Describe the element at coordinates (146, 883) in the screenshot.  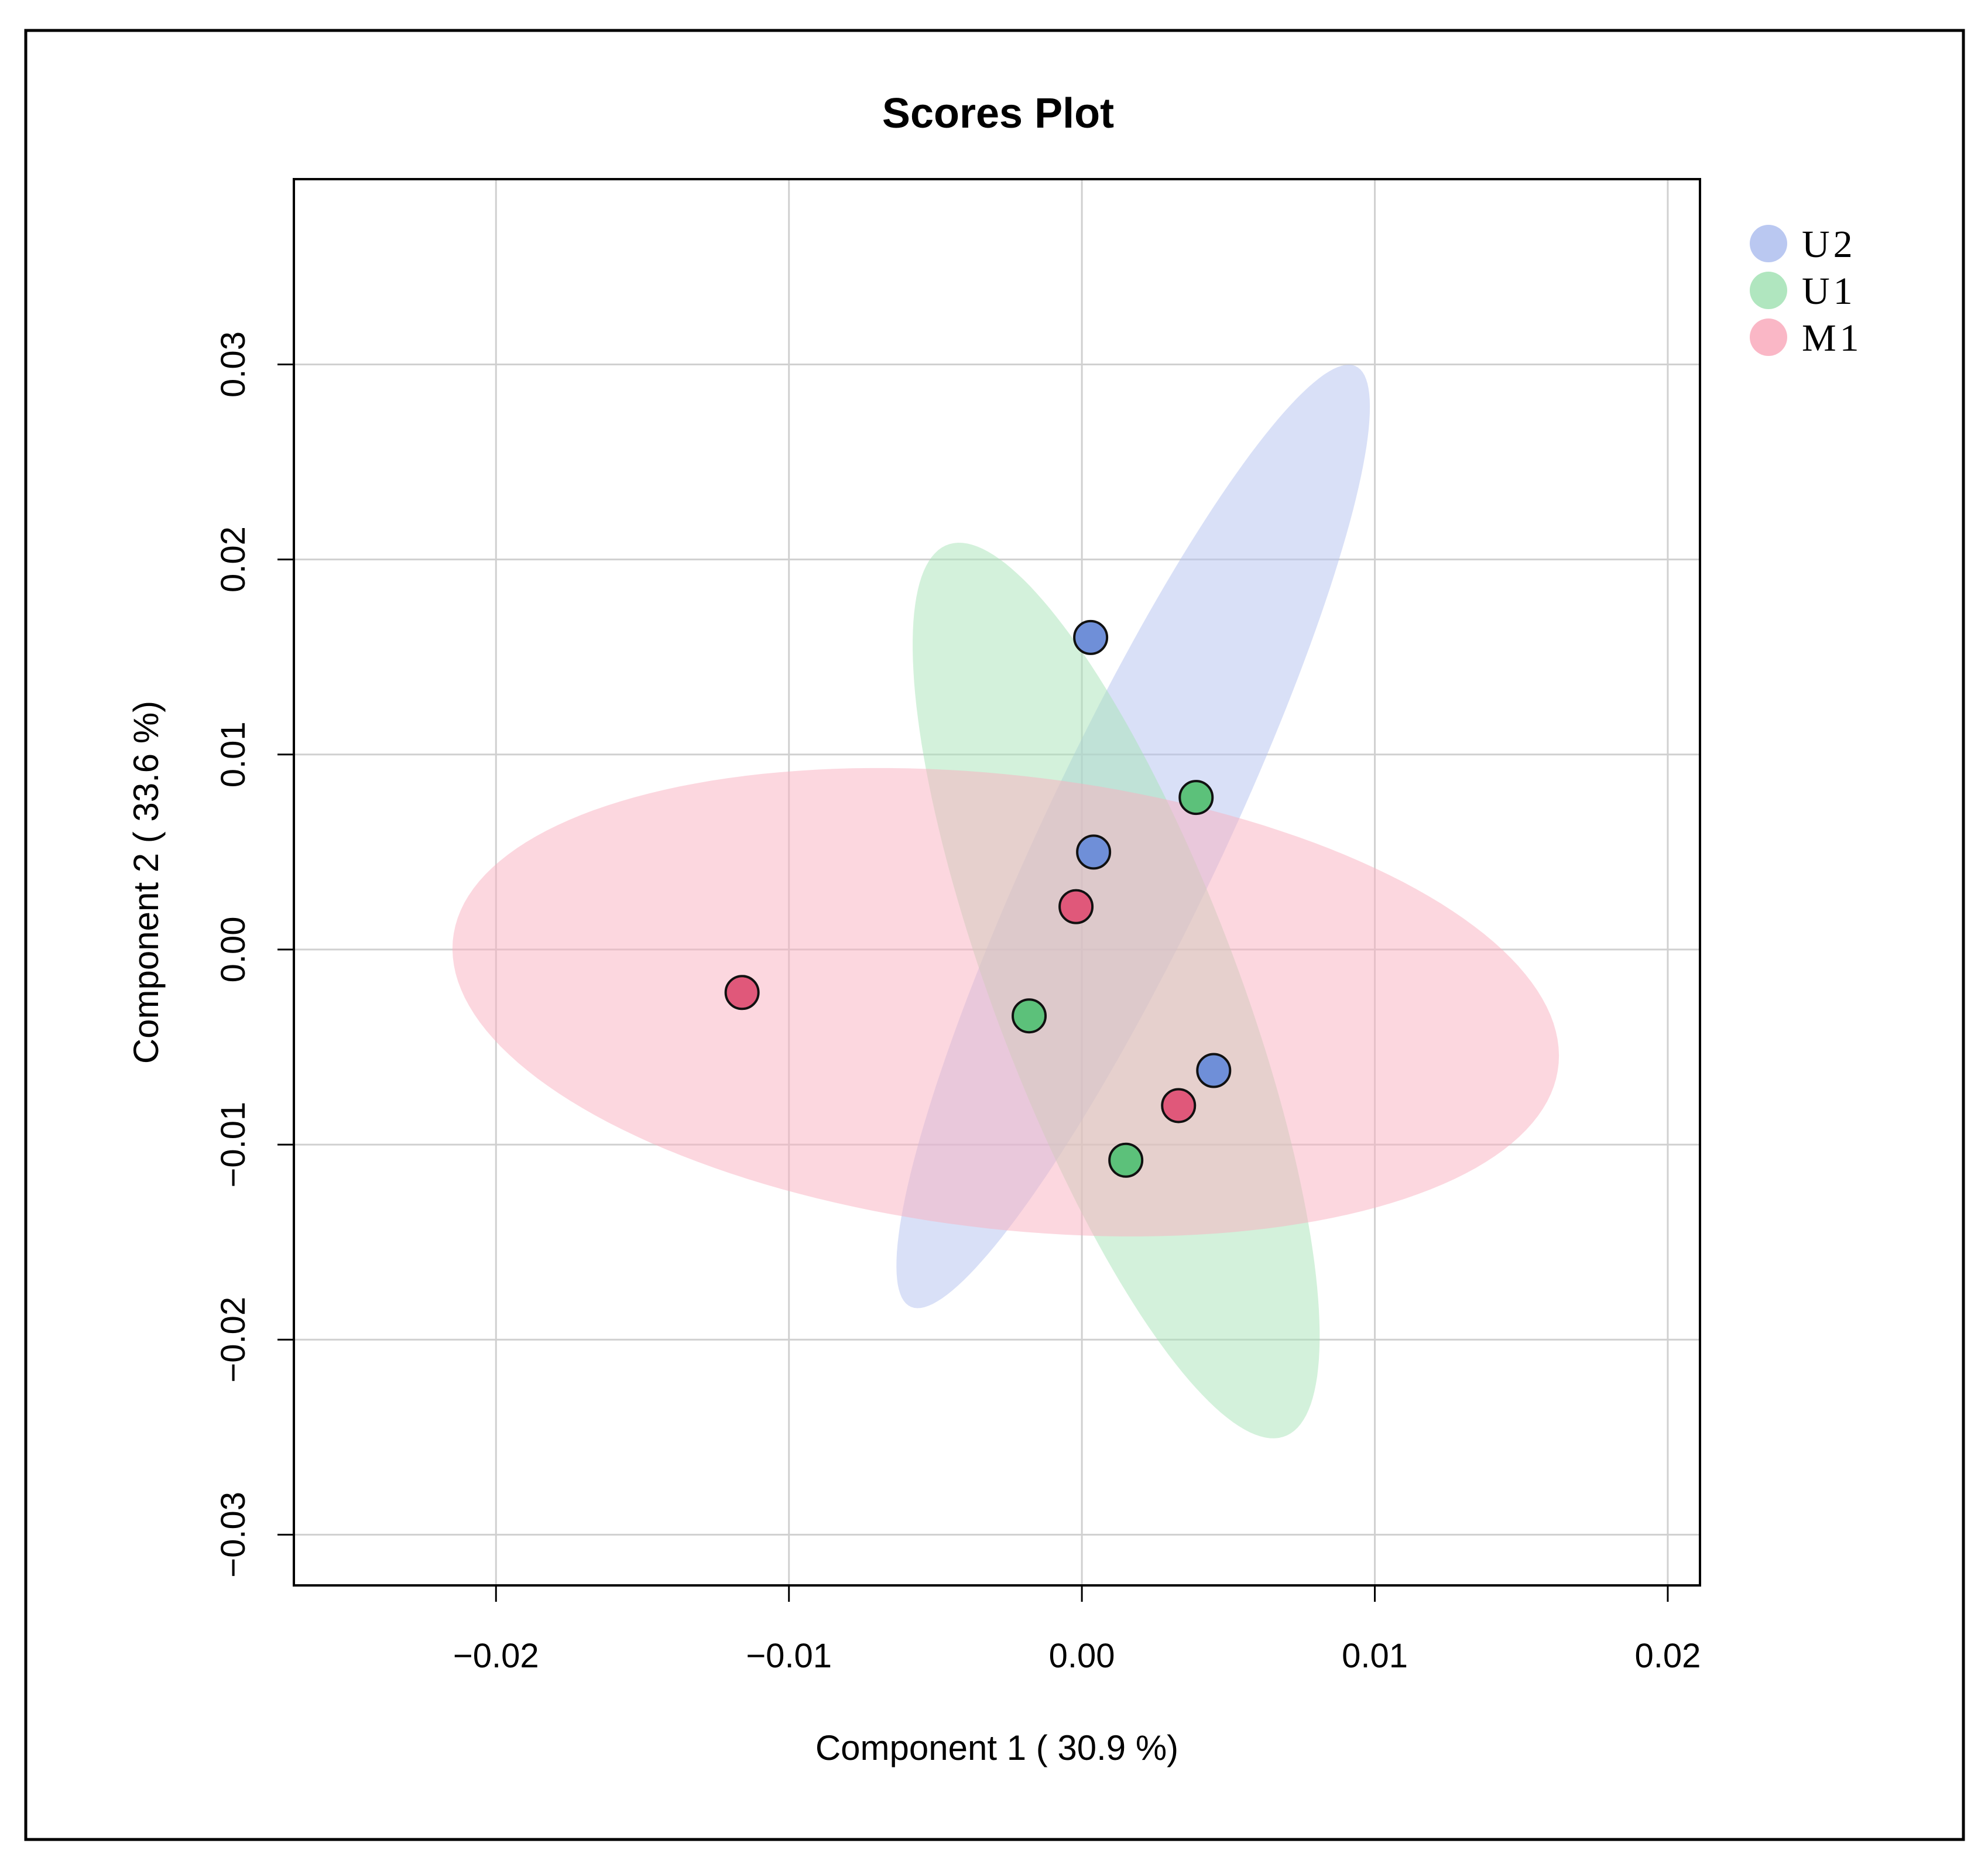
I see `y-axis-label: Component 2 ( 33.6 %)` at that location.